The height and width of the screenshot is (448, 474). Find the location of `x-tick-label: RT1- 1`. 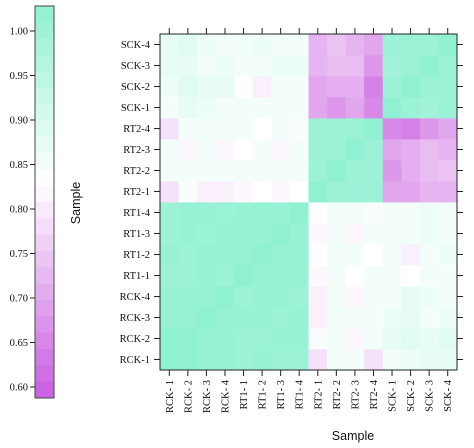

x-tick-label: RT1- 1 is located at coordinates (244, 394).